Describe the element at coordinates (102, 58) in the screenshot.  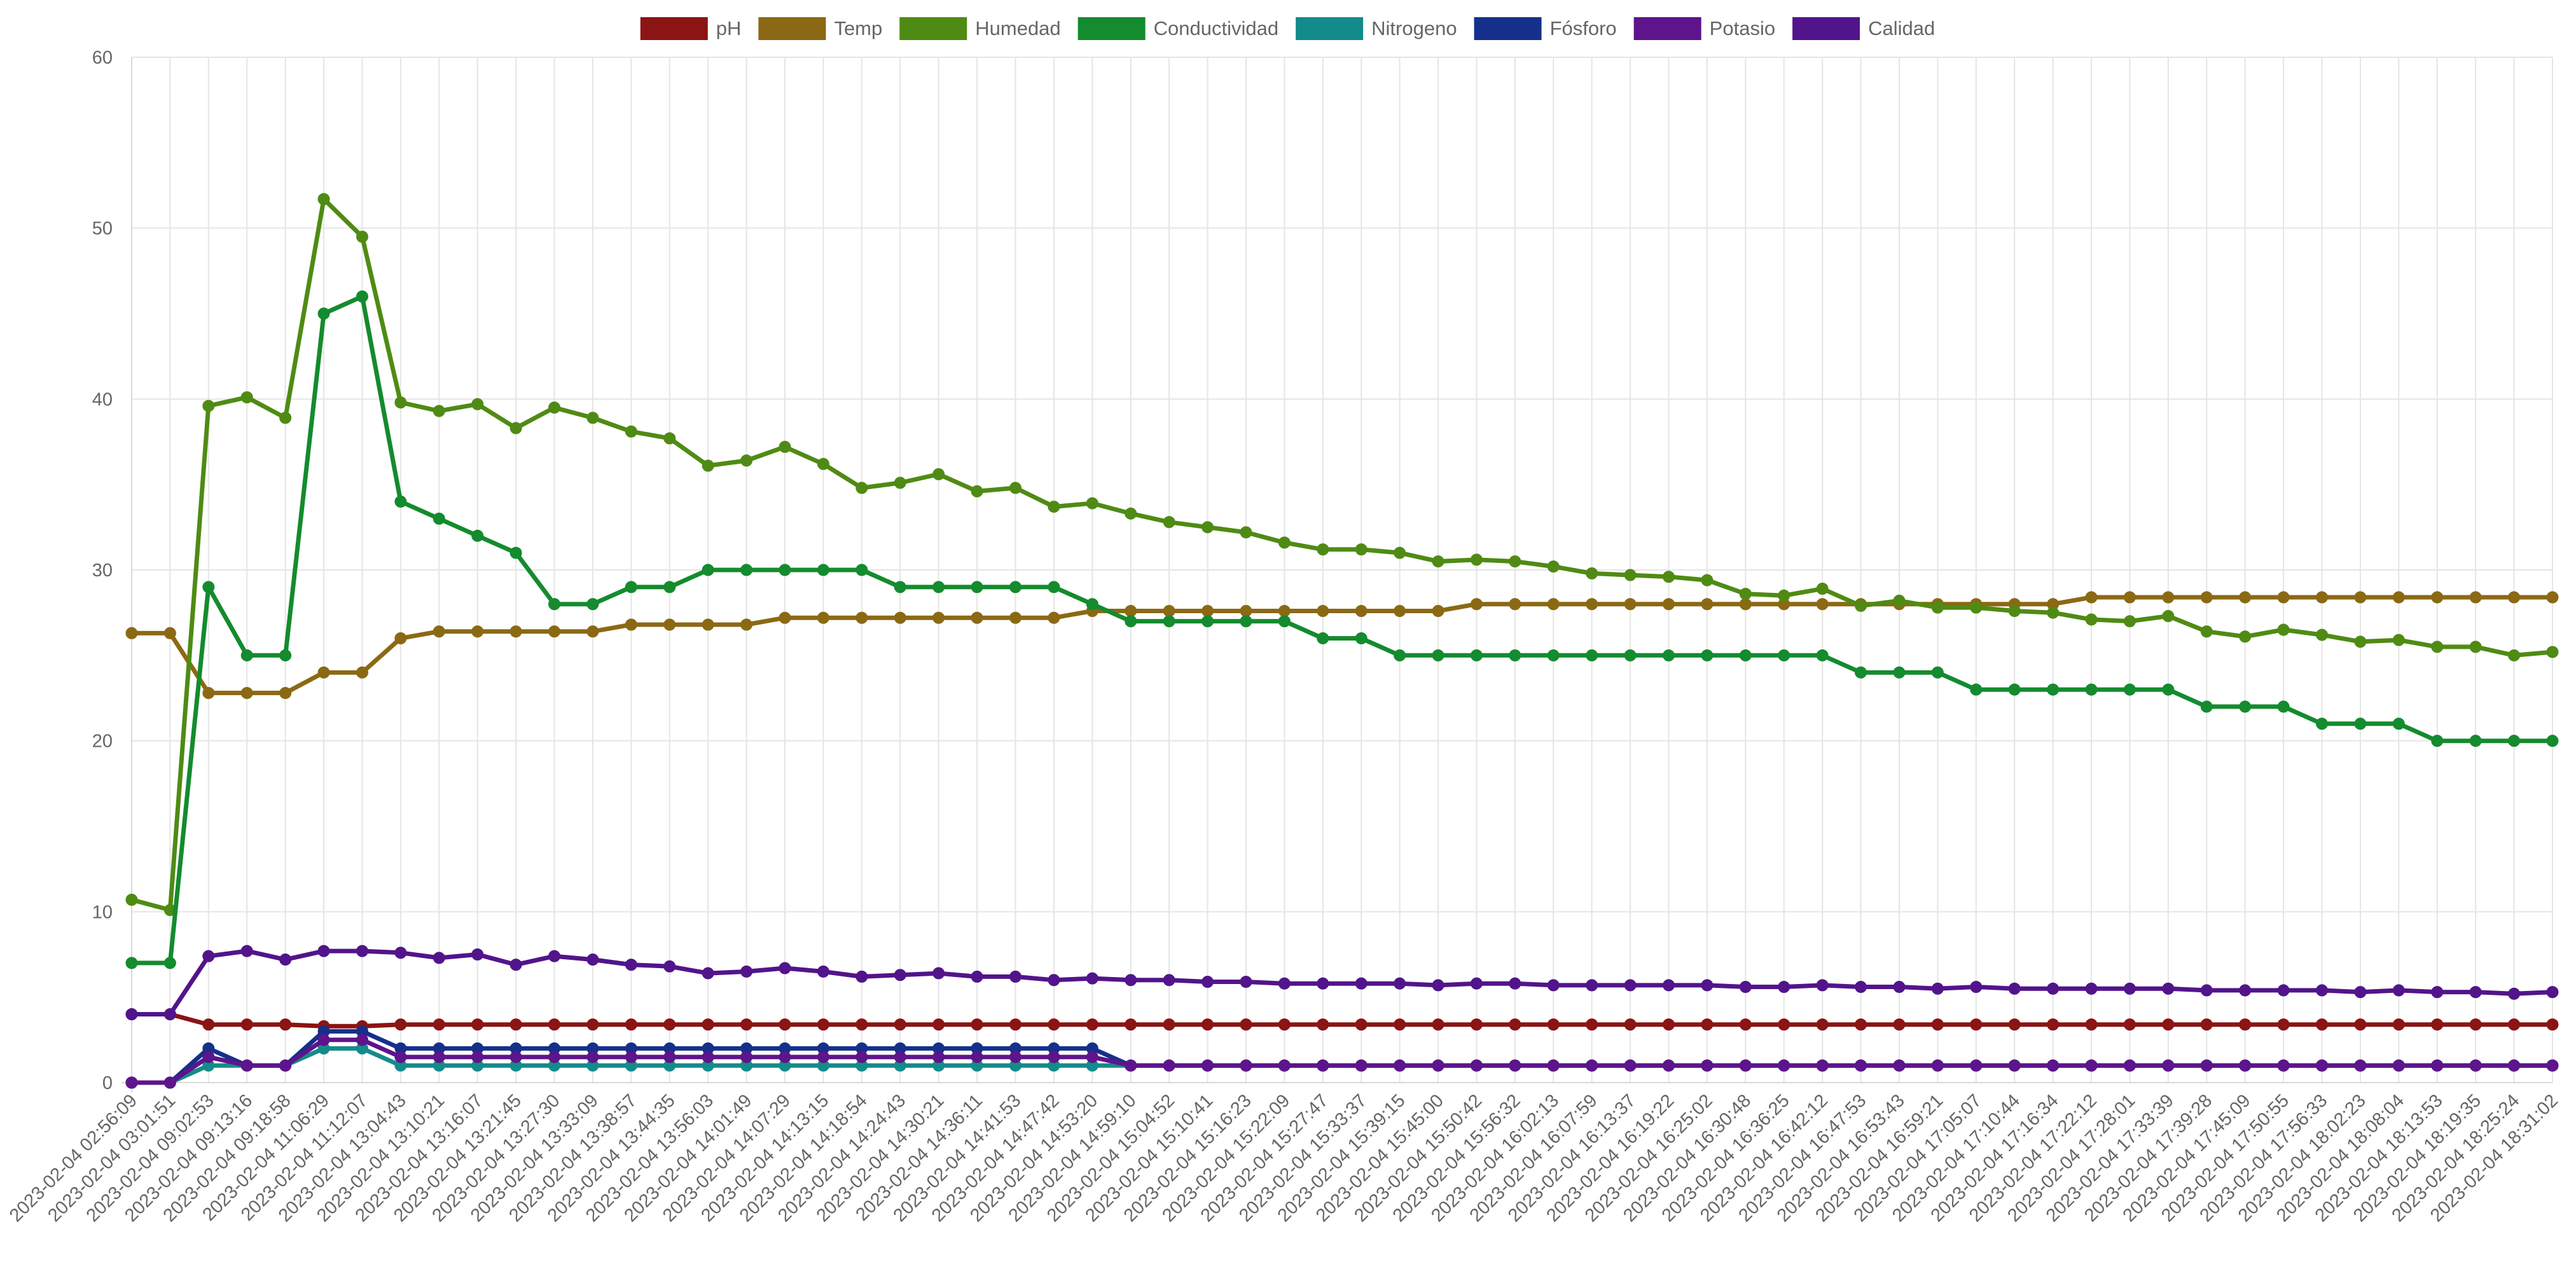
I see `y-tick-label: 60` at that location.